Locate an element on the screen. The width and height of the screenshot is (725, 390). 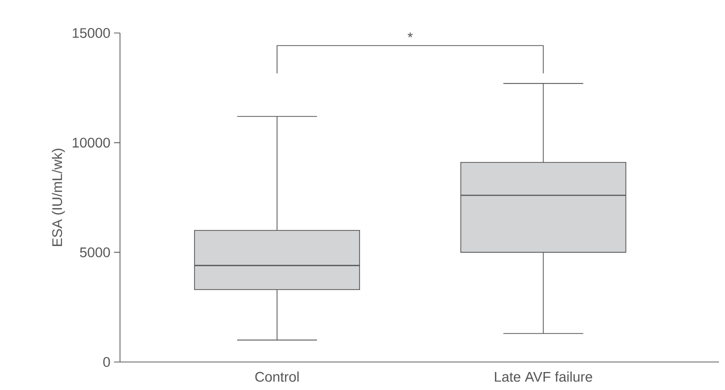
y-axis-title: ESA (IU/mL/wk) is located at coordinates (58, 197).